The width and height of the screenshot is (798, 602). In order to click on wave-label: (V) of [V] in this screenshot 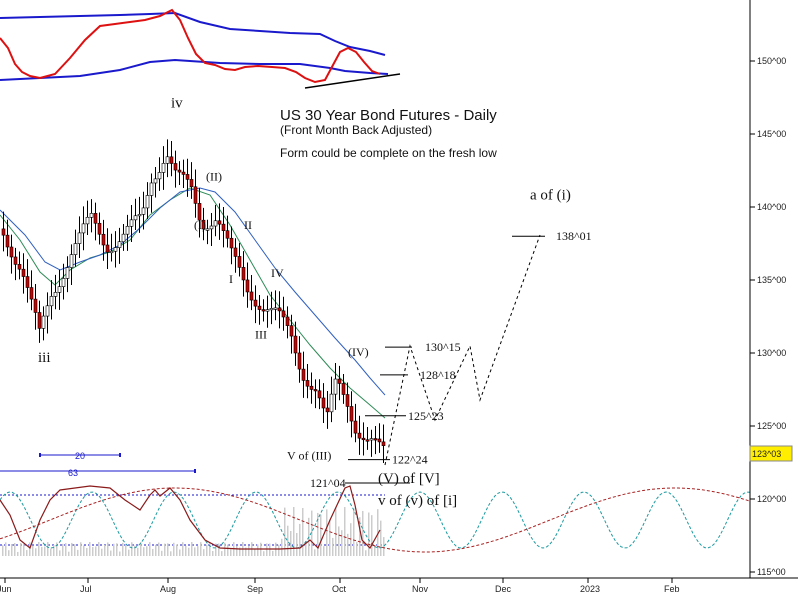, I will do `click(409, 479)`.